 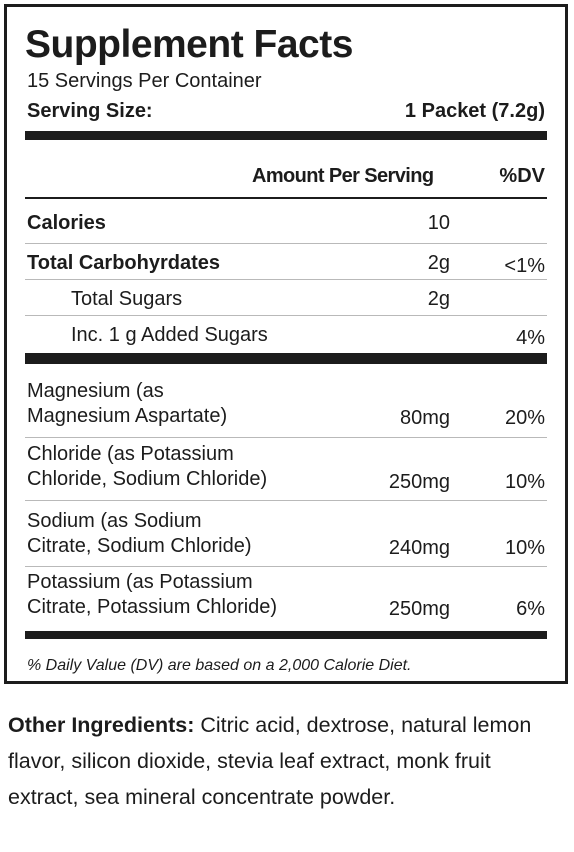 I want to click on mineral-sodium-dv: 10%, so click(x=524, y=548).